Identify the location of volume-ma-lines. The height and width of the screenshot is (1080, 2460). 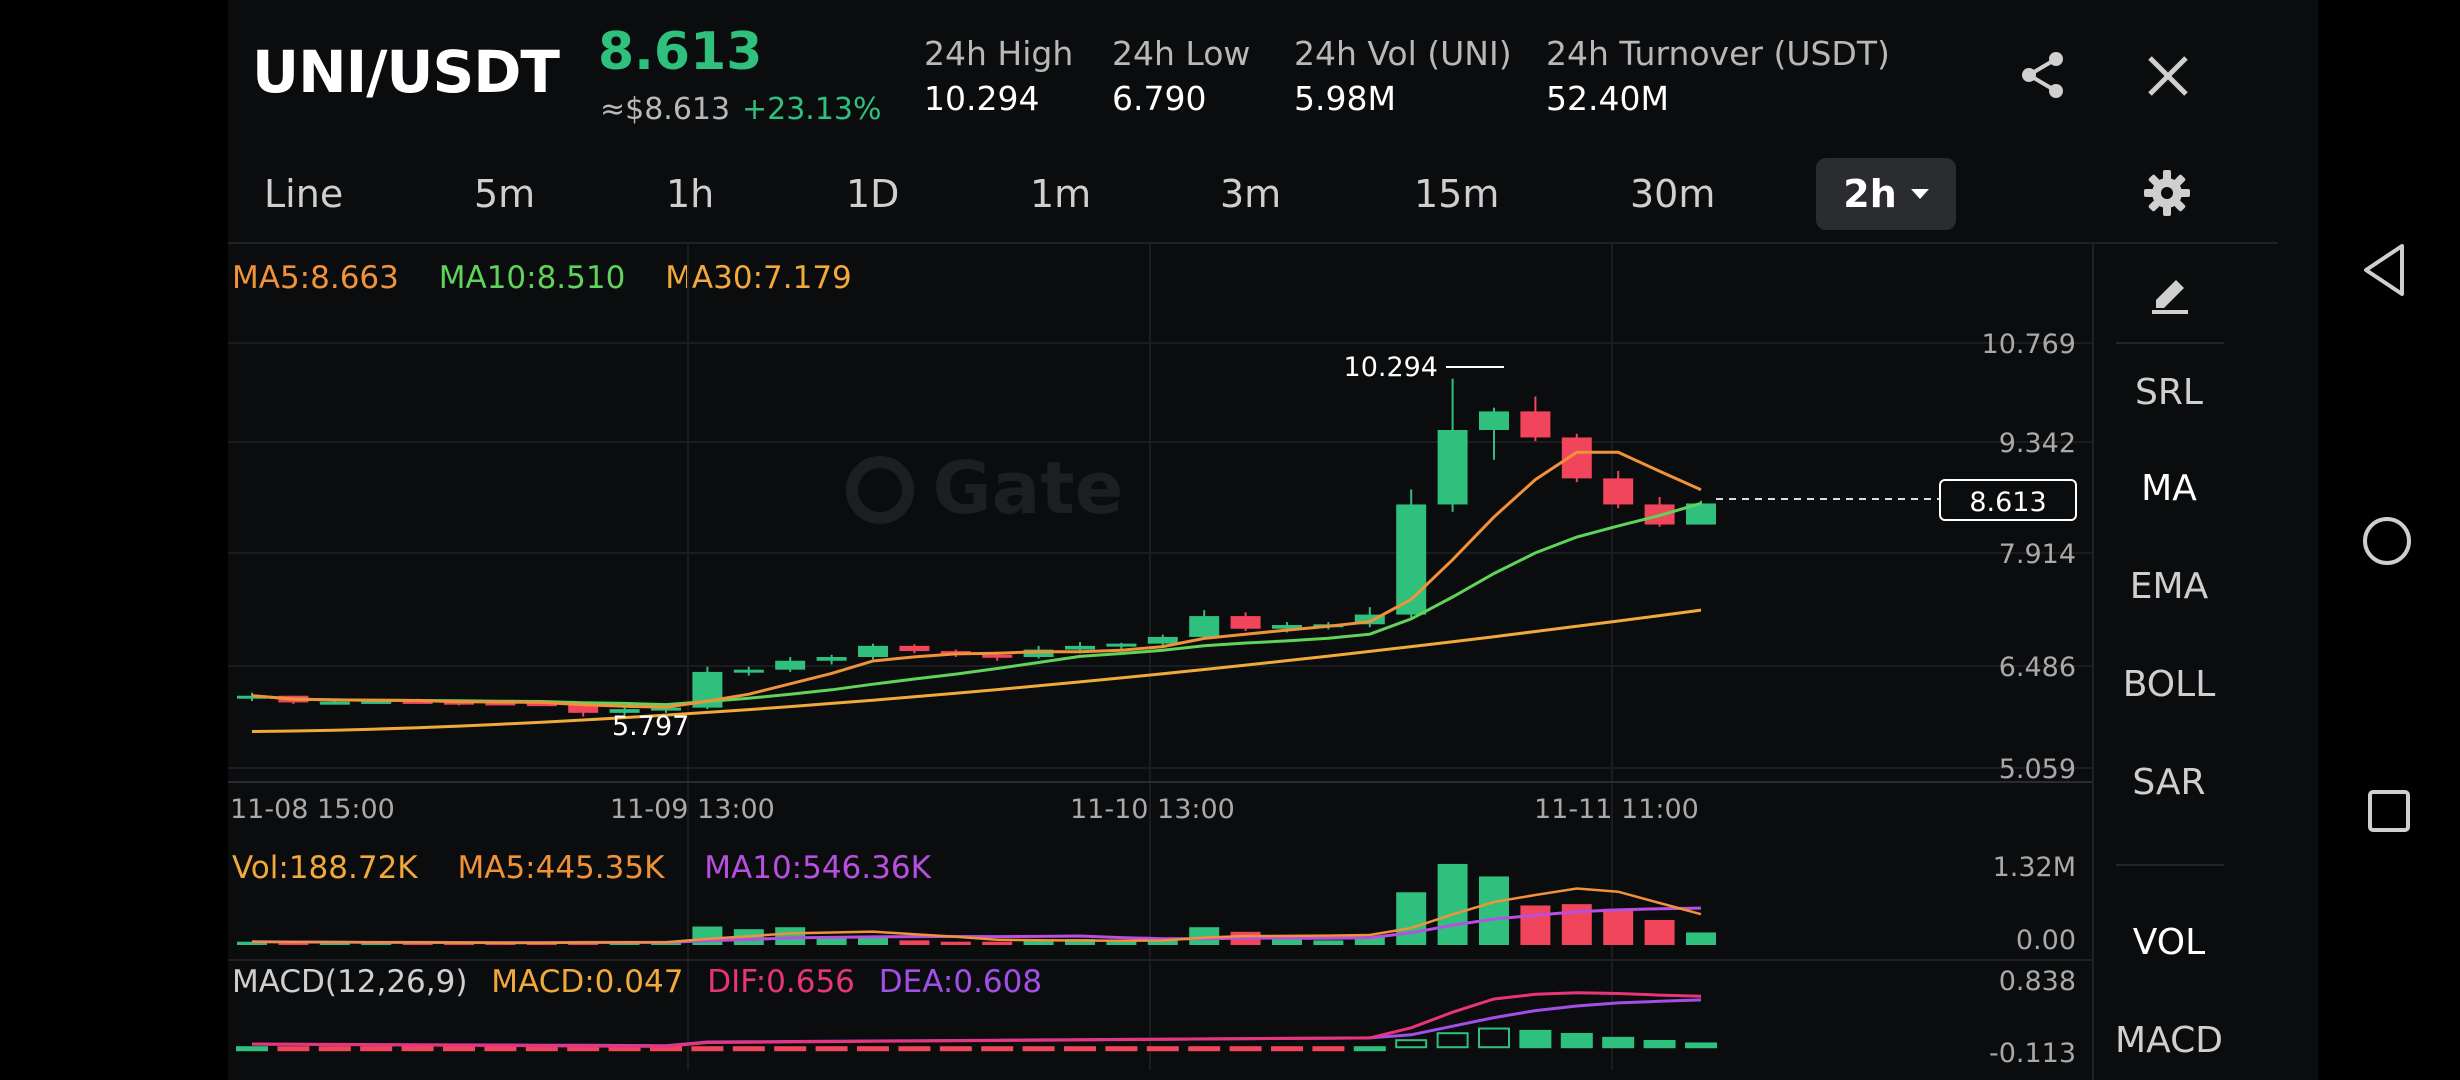
(976, 916).